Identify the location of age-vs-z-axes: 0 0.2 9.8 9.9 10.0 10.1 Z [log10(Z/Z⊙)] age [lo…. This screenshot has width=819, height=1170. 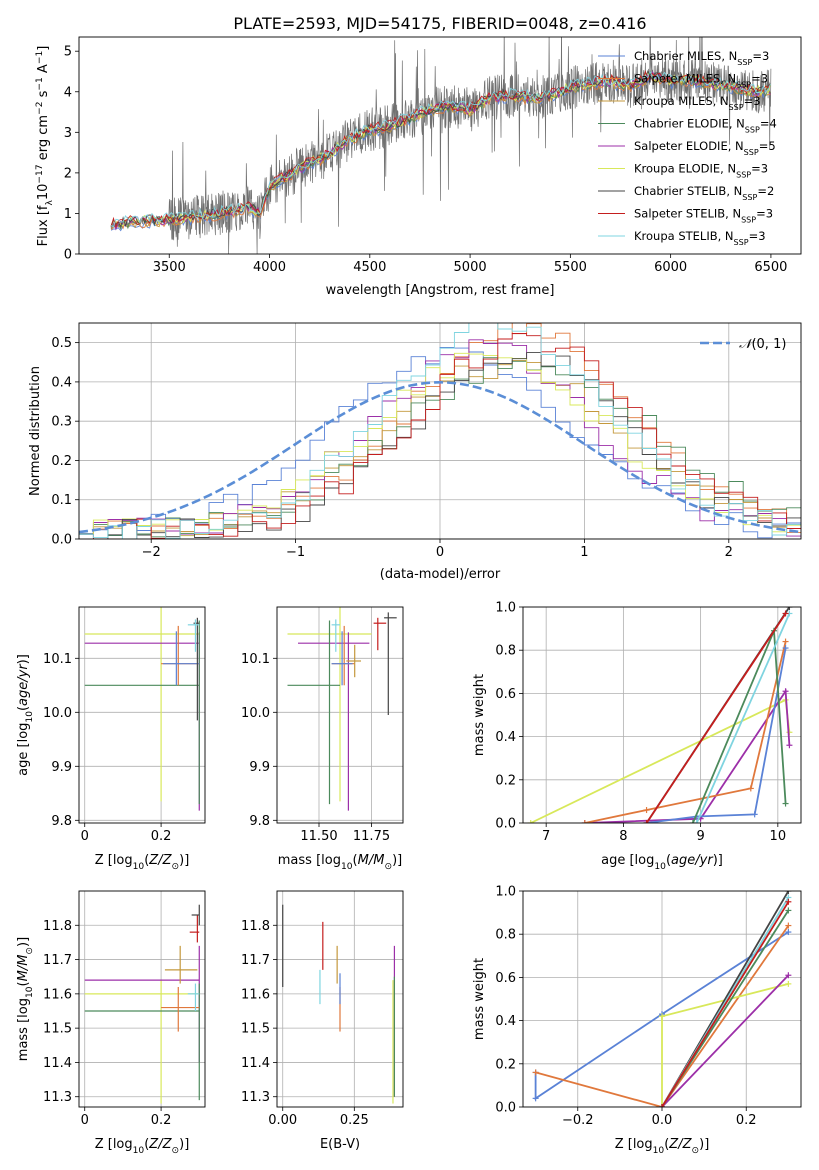
(111, 739).